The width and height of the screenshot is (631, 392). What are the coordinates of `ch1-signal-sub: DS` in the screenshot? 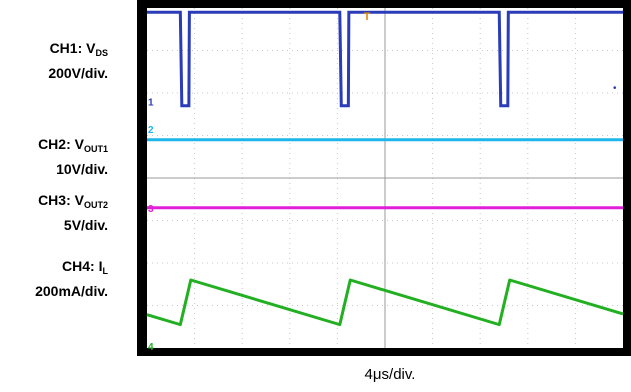 It's located at (101, 53).